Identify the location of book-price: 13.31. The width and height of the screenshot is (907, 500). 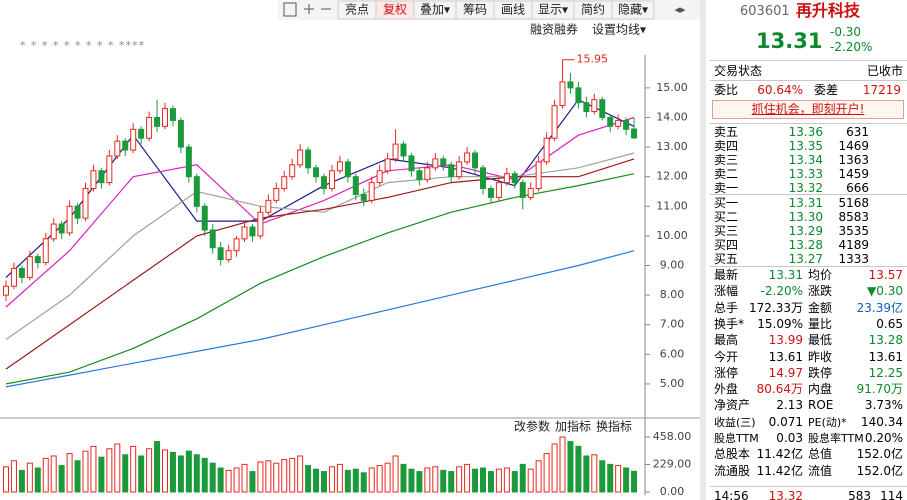
(805, 203).